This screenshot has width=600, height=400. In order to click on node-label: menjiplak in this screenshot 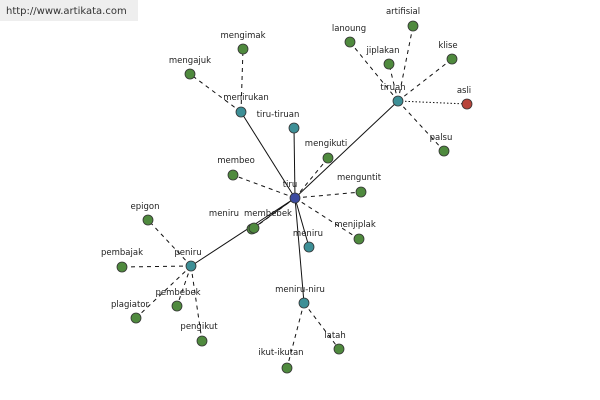, I will do `click(355, 225)`.